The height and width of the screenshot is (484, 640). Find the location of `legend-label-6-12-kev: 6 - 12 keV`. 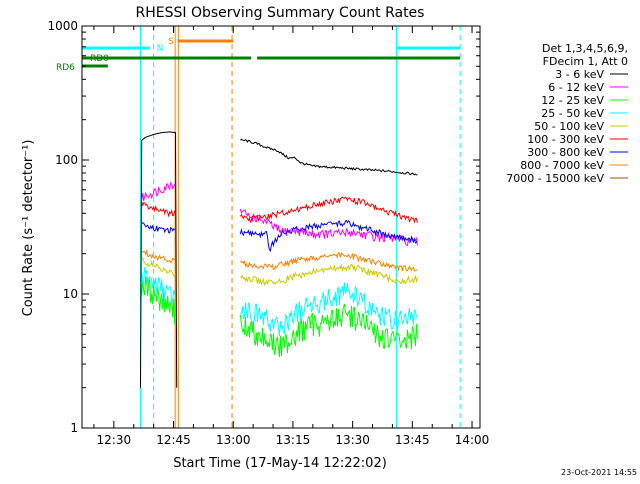

legend-label-6-12-kev: 6 - 12 keV is located at coordinates (576, 87).